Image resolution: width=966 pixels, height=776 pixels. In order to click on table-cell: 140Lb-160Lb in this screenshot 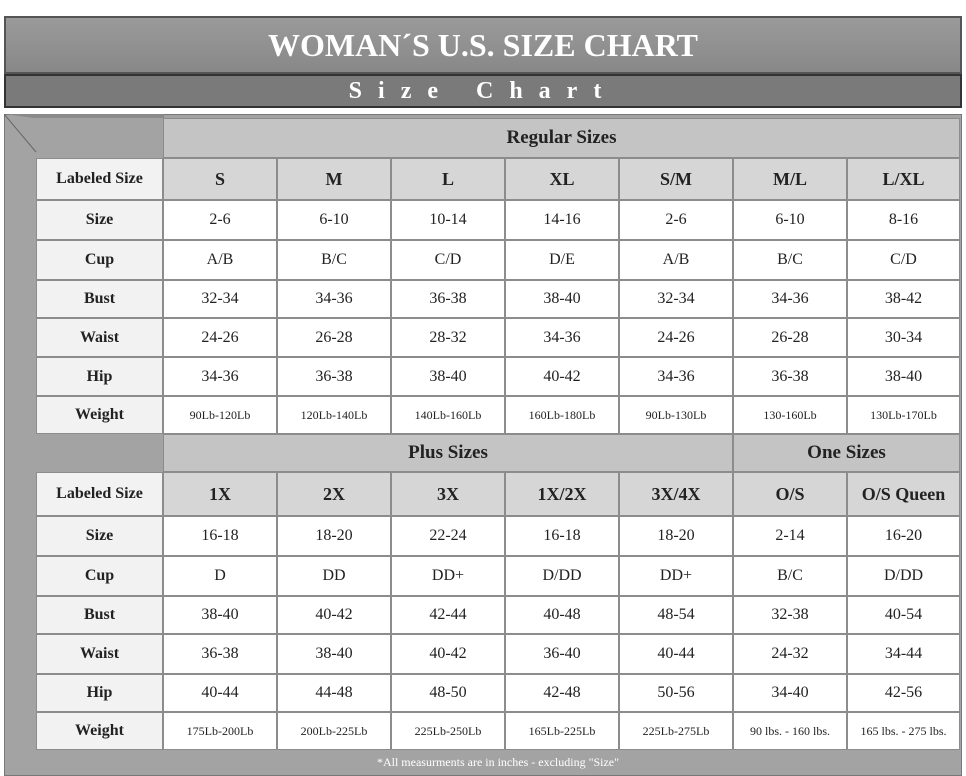, I will do `click(448, 415)`.